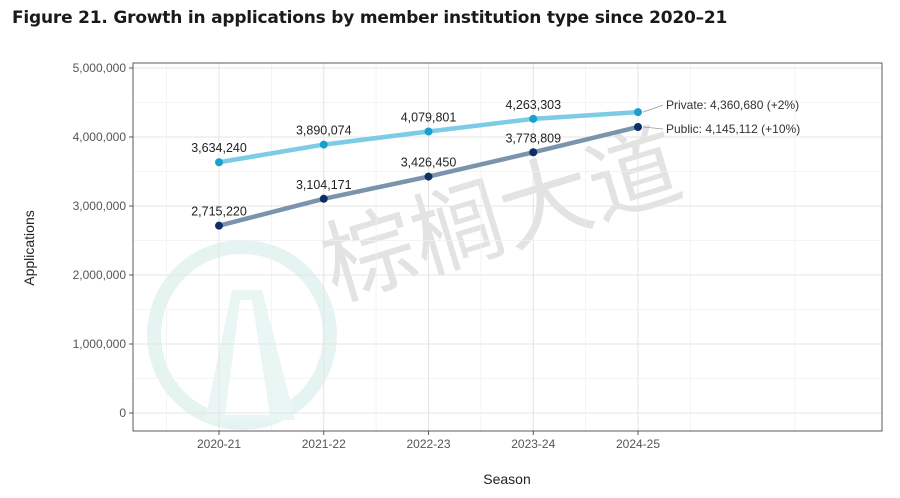 Image resolution: width=900 pixels, height=498 pixels. What do you see at coordinates (429, 163) in the screenshot?
I see `data-label-public: 3,426,450` at bounding box center [429, 163].